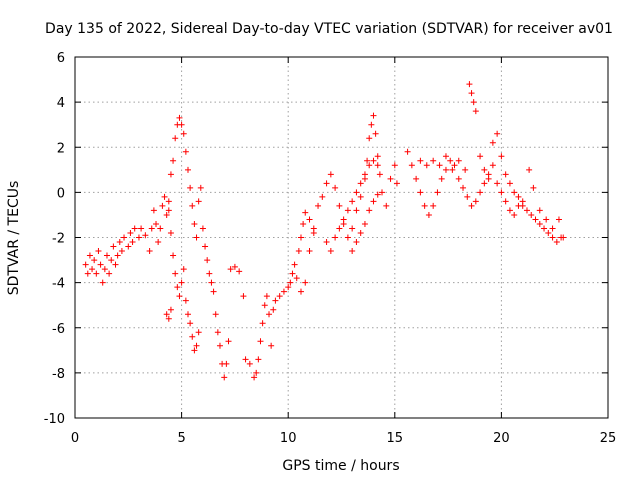 Image resolution: width=640 pixels, height=480 pixels. Describe the element at coordinates (58, 239) in the screenshot. I see `y-tick-label: -2` at that location.